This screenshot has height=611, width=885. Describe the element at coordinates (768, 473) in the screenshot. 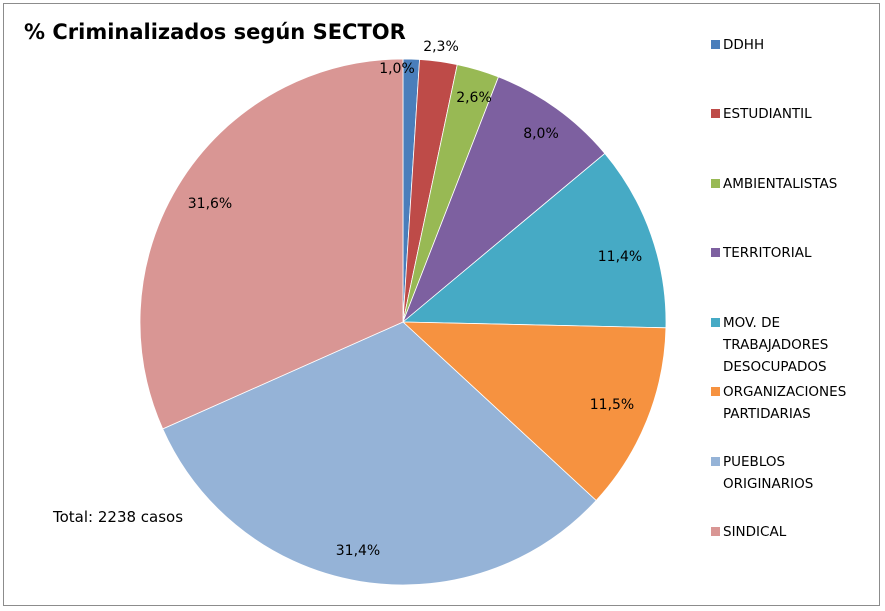

I see `legend-label: PUEBLOS ORIGINARIOS` at that location.